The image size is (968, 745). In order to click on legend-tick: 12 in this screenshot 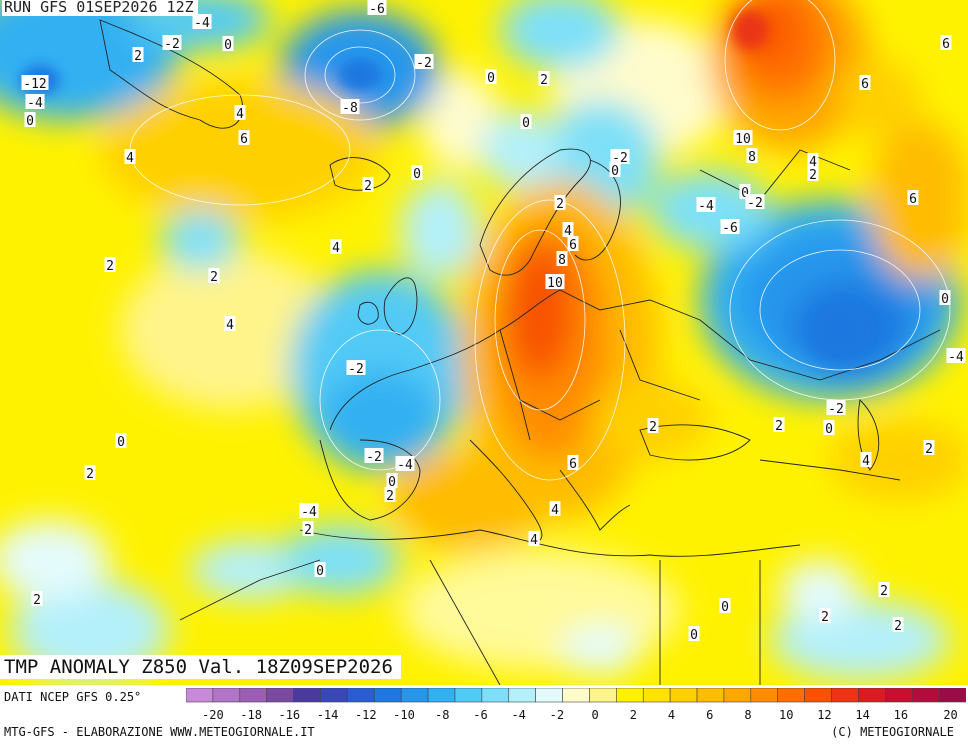, I will do `click(824, 715)`.